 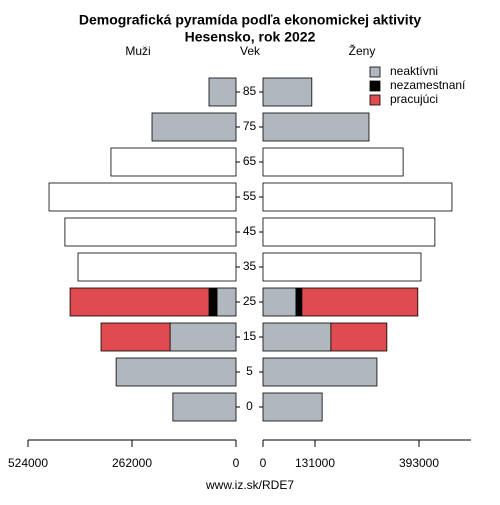 What do you see at coordinates (250, 231) in the screenshot?
I see `y-tick-label: 45` at bounding box center [250, 231].